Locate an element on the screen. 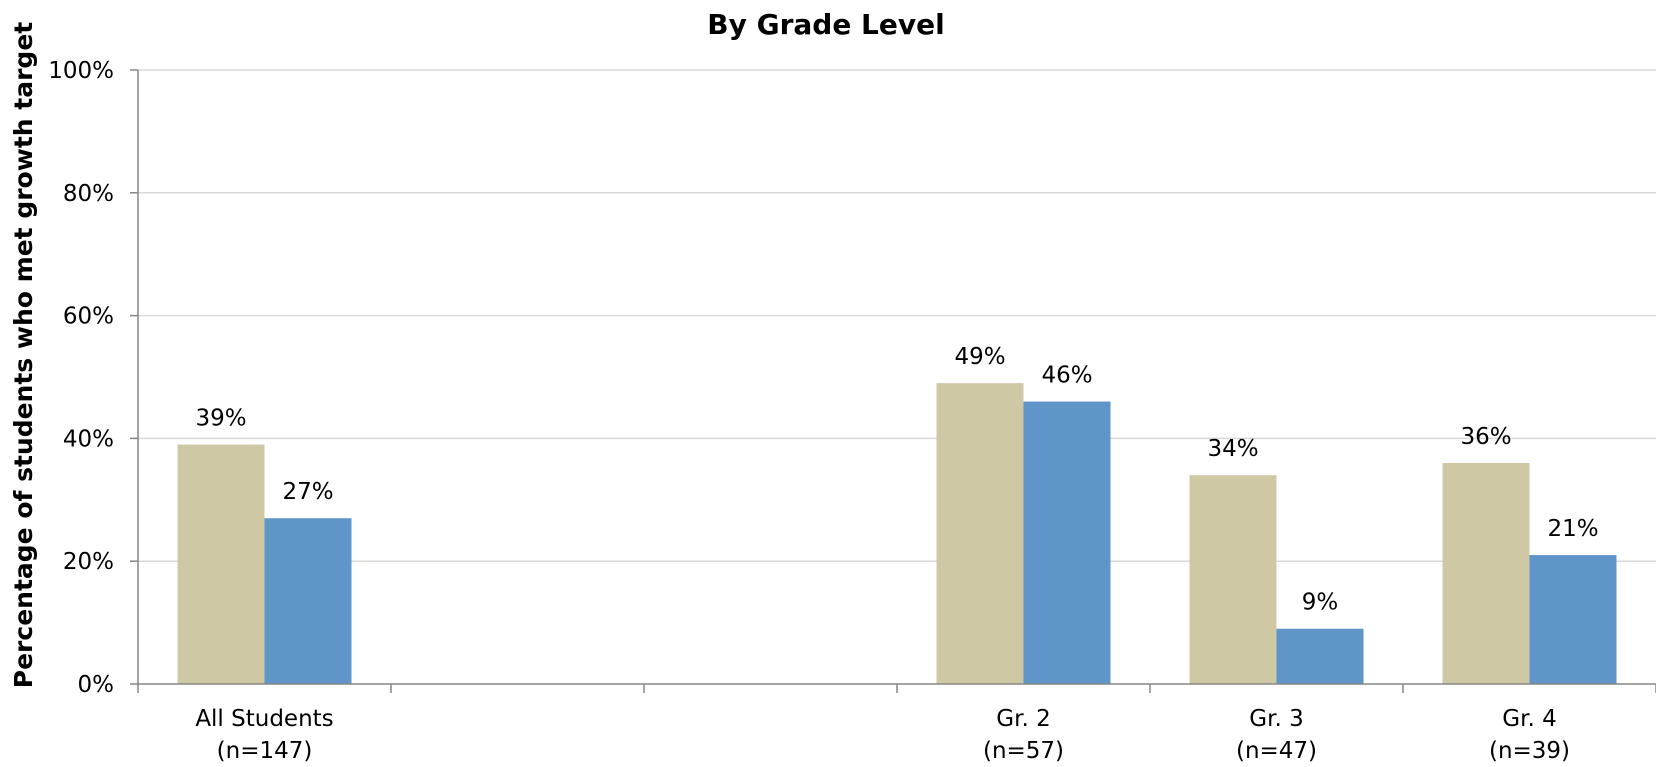 The height and width of the screenshot is (767, 1656). y-tick-labels: 0% 20% 40% 60% 80% 100% is located at coordinates (81, 378).